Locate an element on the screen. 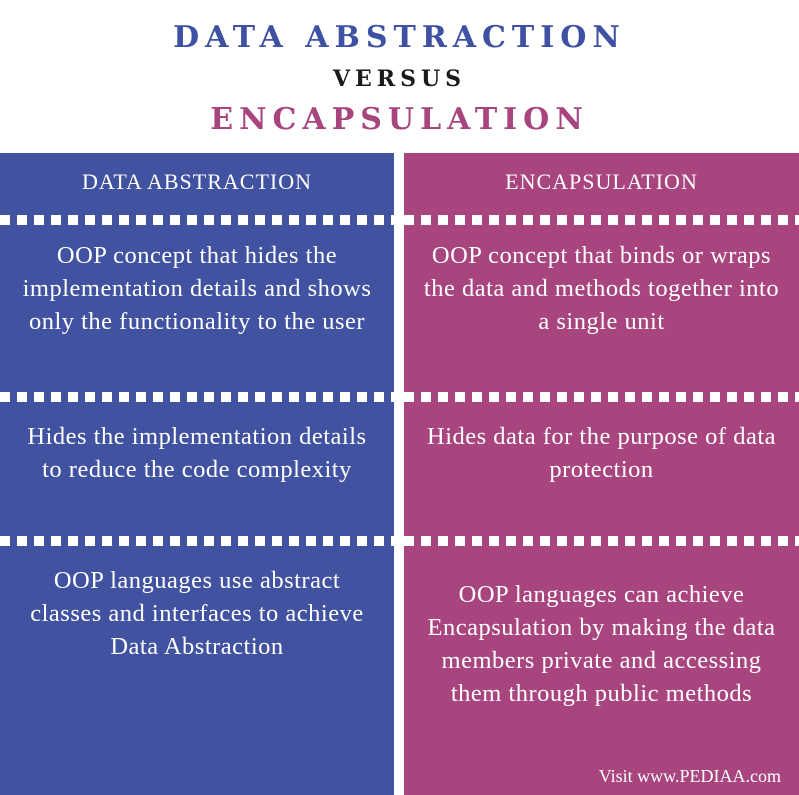  title-versus: VERSUS is located at coordinates (399, 79).